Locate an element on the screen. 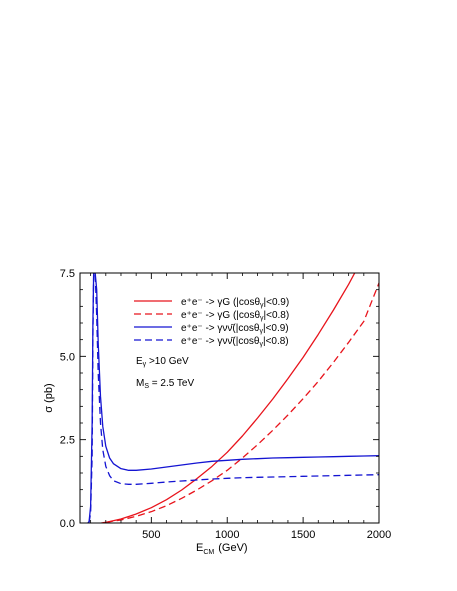 Image resolution: width=457 pixels, height=591 pixels. x-tick-label: 500 is located at coordinates (151, 535).